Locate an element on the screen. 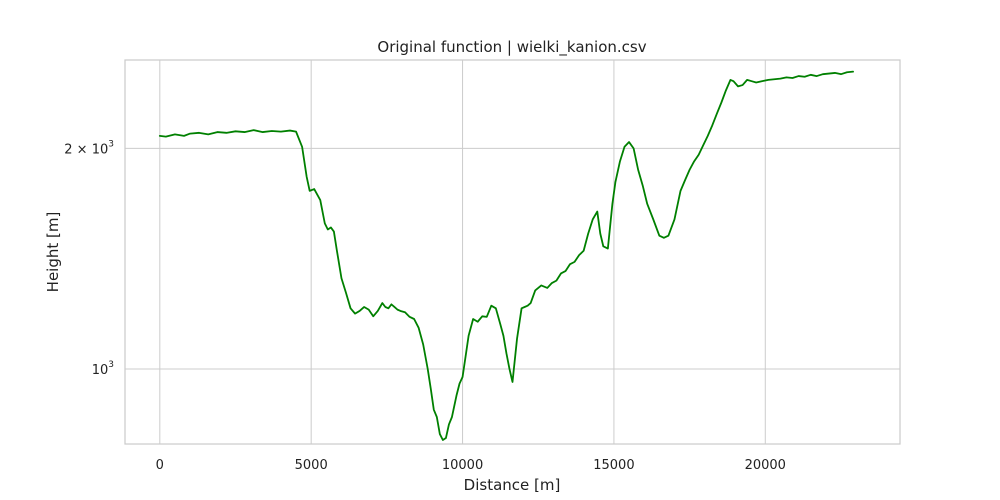 This screenshot has width=1000, height=500. x-axis-label: Distance [m] is located at coordinates (512, 485).